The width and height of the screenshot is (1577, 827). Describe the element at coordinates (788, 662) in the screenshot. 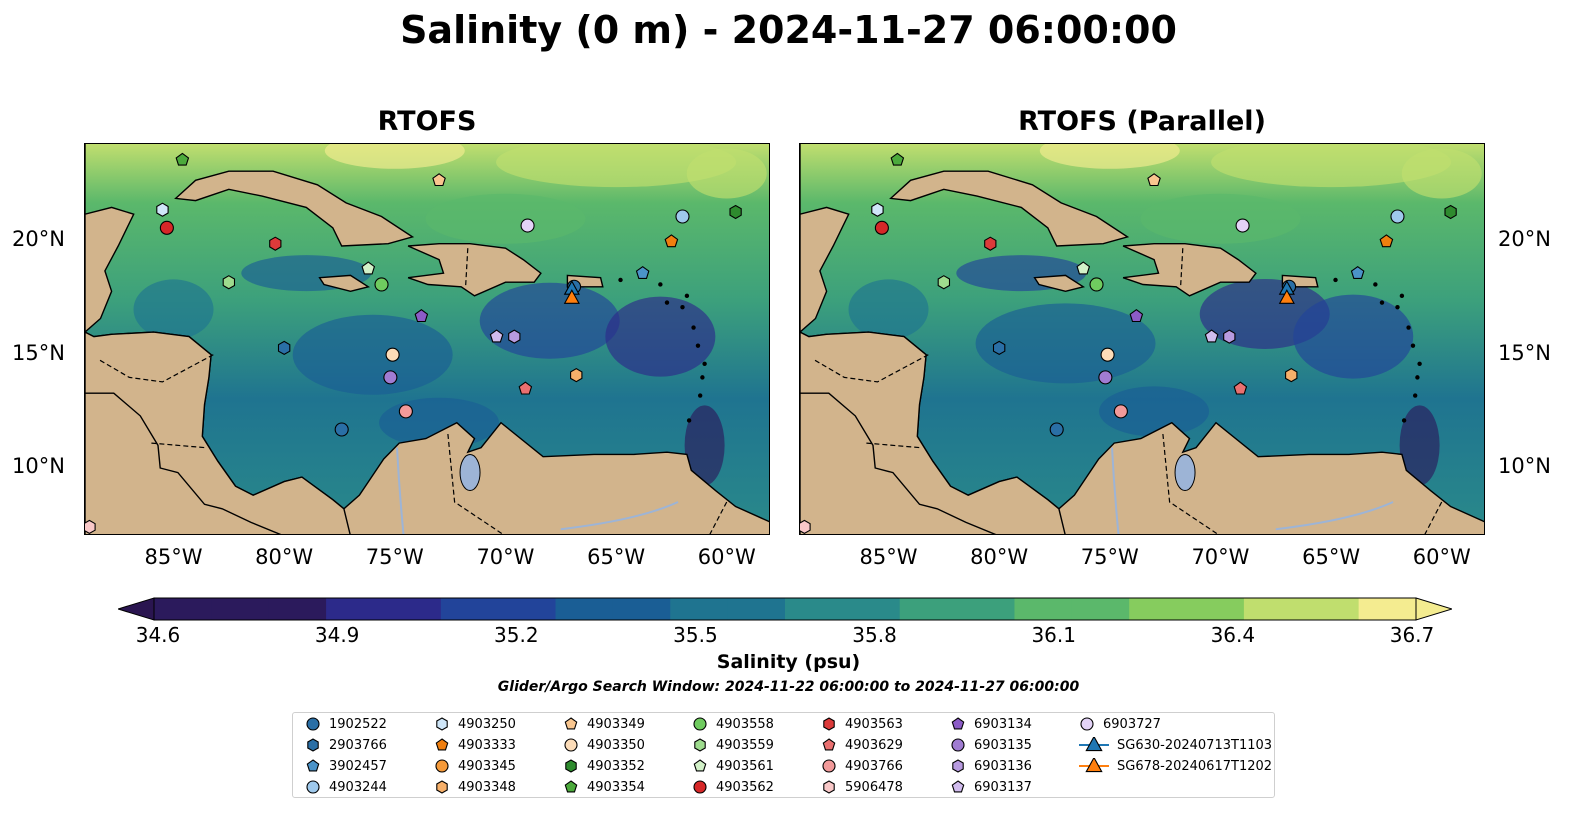

I see `colorbar-label: Salinity (psu)` at that location.